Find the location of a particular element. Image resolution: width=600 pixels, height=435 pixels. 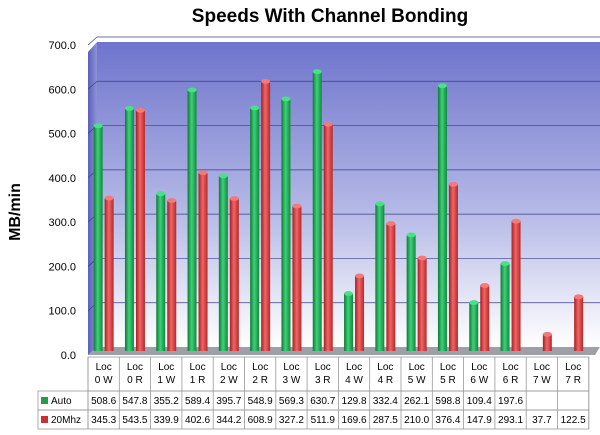

data-label: 547.8 is located at coordinates (134, 401).